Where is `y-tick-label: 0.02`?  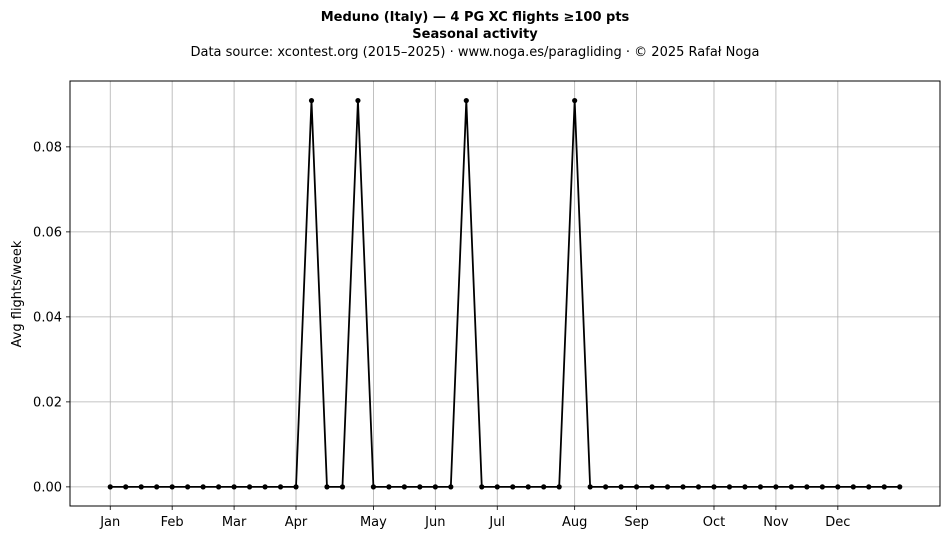 y-tick-label: 0.02 is located at coordinates (47, 402).